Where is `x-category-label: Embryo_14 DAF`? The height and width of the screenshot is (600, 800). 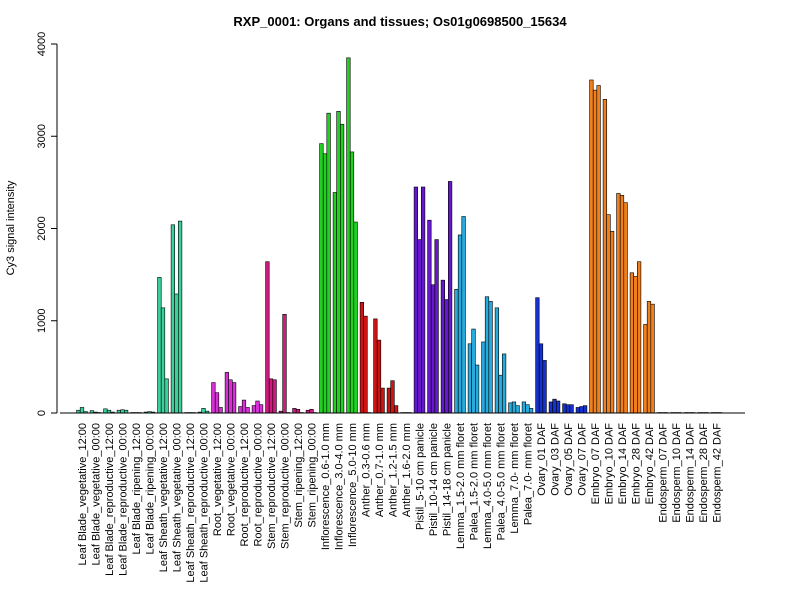 x-category-label: Embryo_14 DAF is located at coordinates (623, 464).